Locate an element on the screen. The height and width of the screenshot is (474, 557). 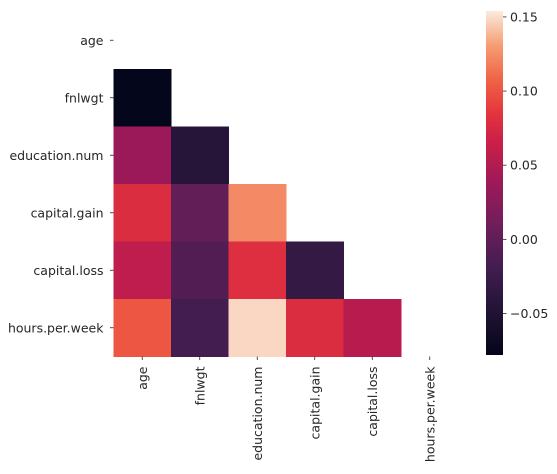
colorbar: −0.05 0.00 0.05 0.10 0.15 is located at coordinates (517, 182).